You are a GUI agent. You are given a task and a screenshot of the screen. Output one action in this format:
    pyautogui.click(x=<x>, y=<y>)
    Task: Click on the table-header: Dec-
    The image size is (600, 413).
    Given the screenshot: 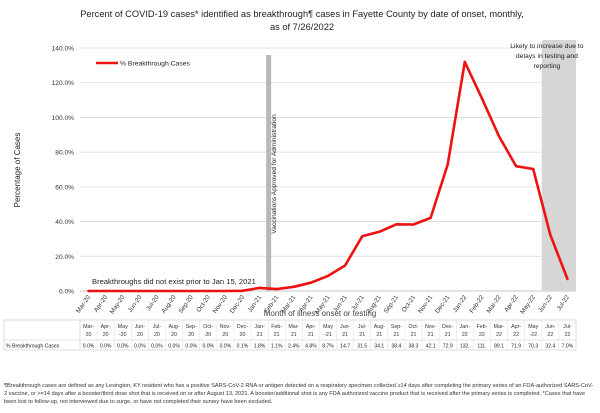 What is the action you would take?
    pyautogui.click(x=242, y=327)
    